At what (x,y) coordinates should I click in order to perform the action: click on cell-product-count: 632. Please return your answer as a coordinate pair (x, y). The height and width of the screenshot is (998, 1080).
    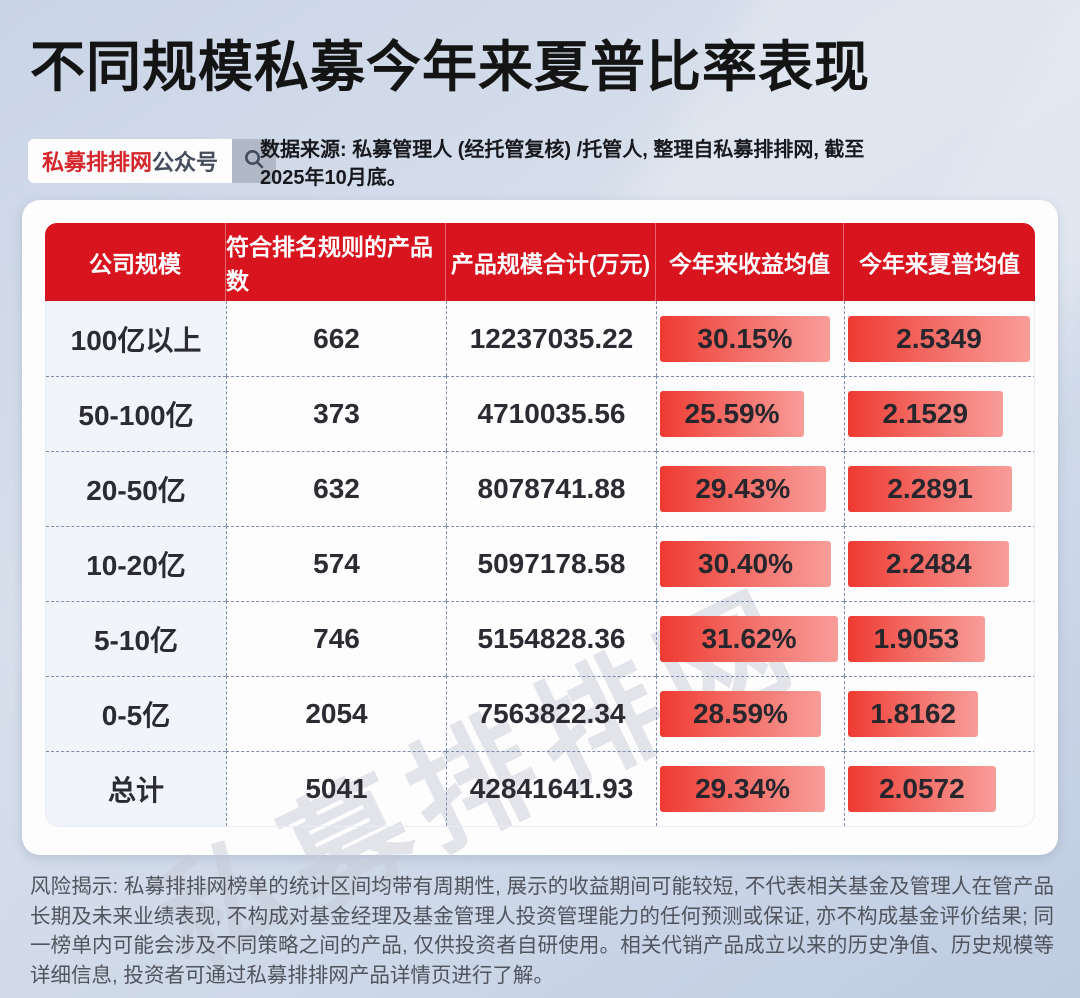
    Looking at the image, I should click on (336, 488).